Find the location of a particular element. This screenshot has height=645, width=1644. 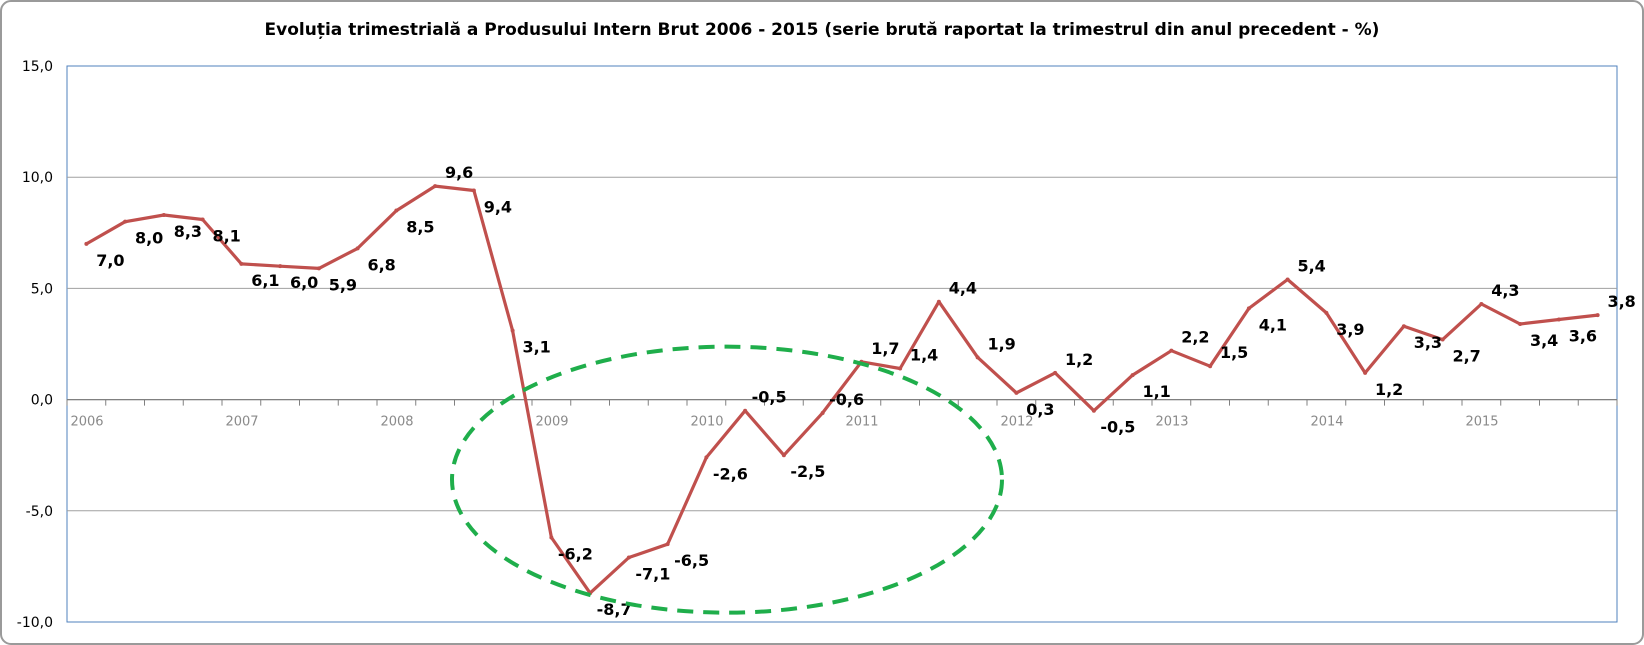

data-label: 5,9 is located at coordinates (343, 284).